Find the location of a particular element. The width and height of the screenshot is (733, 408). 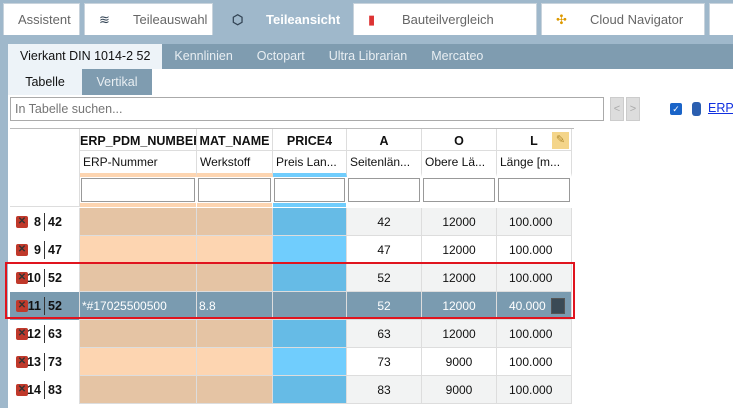

row-index: 9 is located at coordinates (39, 250).